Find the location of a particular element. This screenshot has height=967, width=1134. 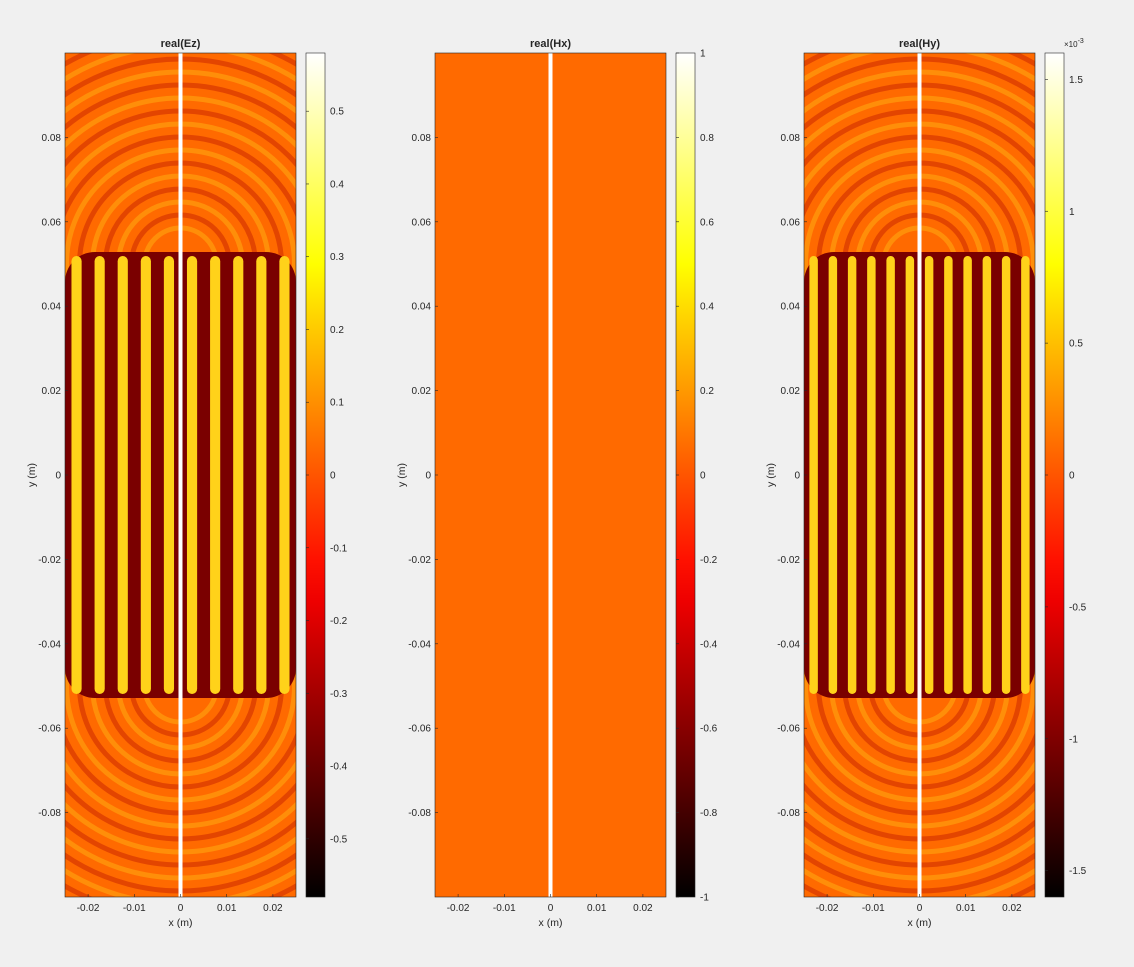

colorbar-tick-label: -0.1 is located at coordinates (339, 548).